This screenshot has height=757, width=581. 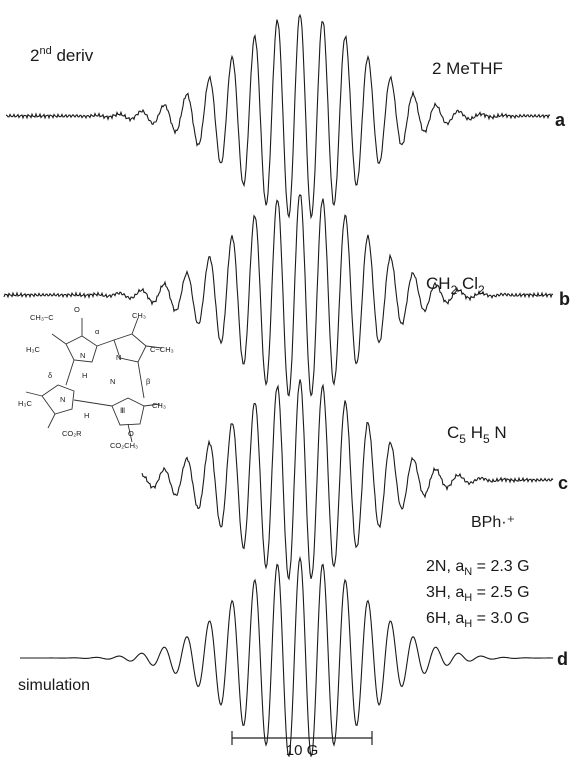 I want to click on ring-iii, so click(x=128, y=411).